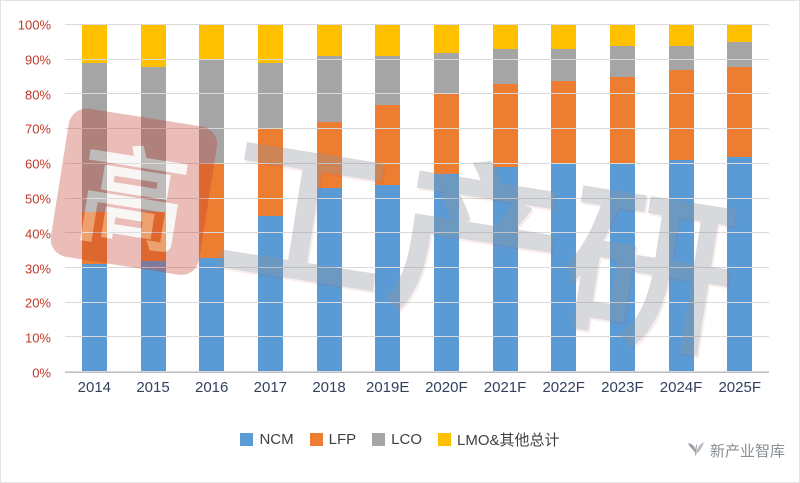 The height and width of the screenshot is (483, 800). What do you see at coordinates (681, 387) in the screenshot?
I see `x-tick-label: 2024F` at bounding box center [681, 387].